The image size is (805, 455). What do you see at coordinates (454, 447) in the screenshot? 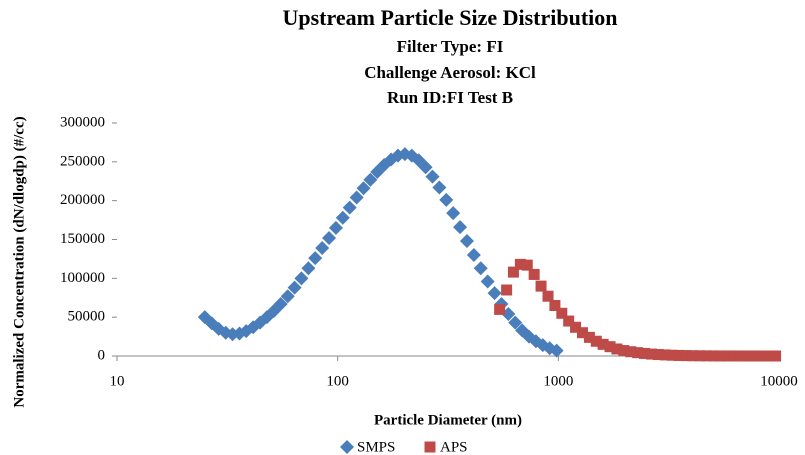
I see `legend-label: APS` at bounding box center [454, 447].